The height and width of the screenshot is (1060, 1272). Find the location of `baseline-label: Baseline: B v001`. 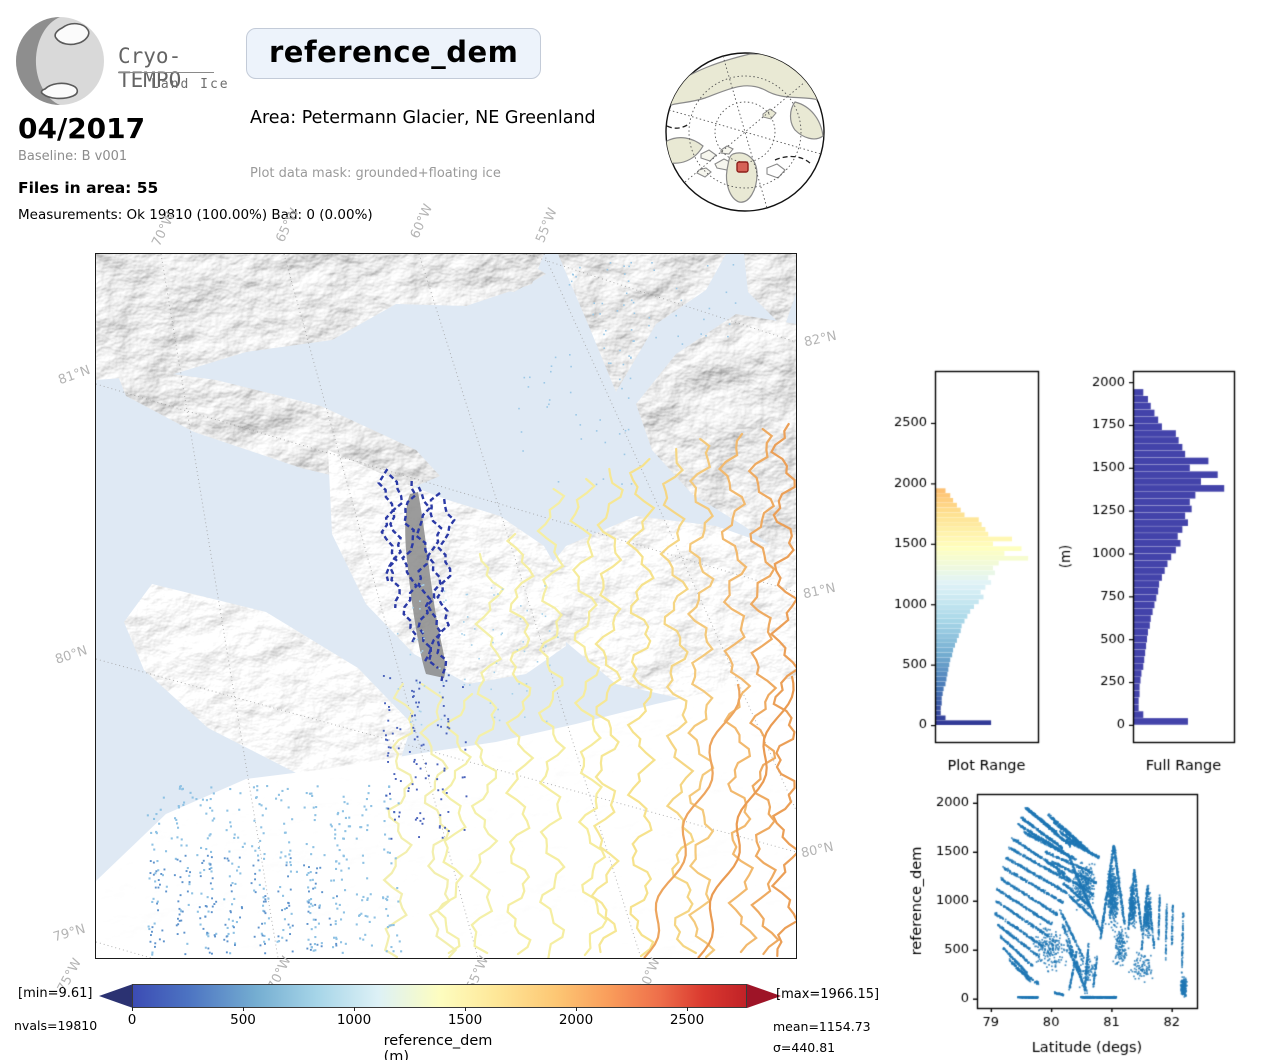

baseline-label: Baseline: B v001 is located at coordinates (73, 156).